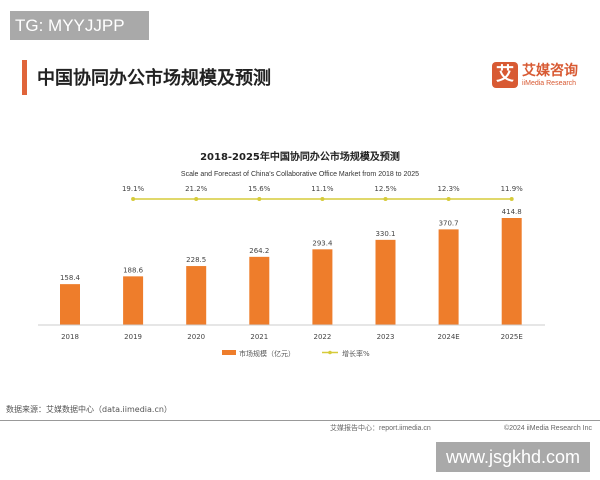 The width and height of the screenshot is (600, 480). Describe the element at coordinates (549, 83) in the screenshot. I see `logo-en: iiMedia Research` at that location.